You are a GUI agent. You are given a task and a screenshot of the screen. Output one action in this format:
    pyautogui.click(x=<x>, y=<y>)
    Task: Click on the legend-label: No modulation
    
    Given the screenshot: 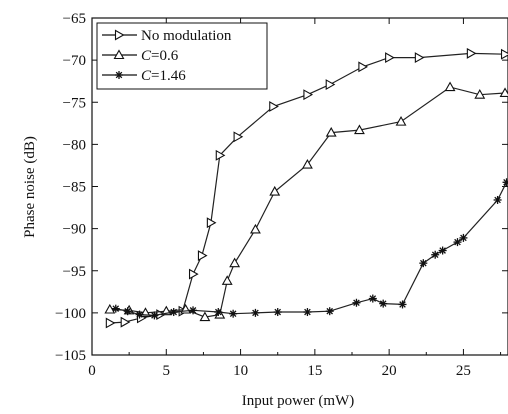 What is the action you would take?
    pyautogui.click(x=186, y=36)
    